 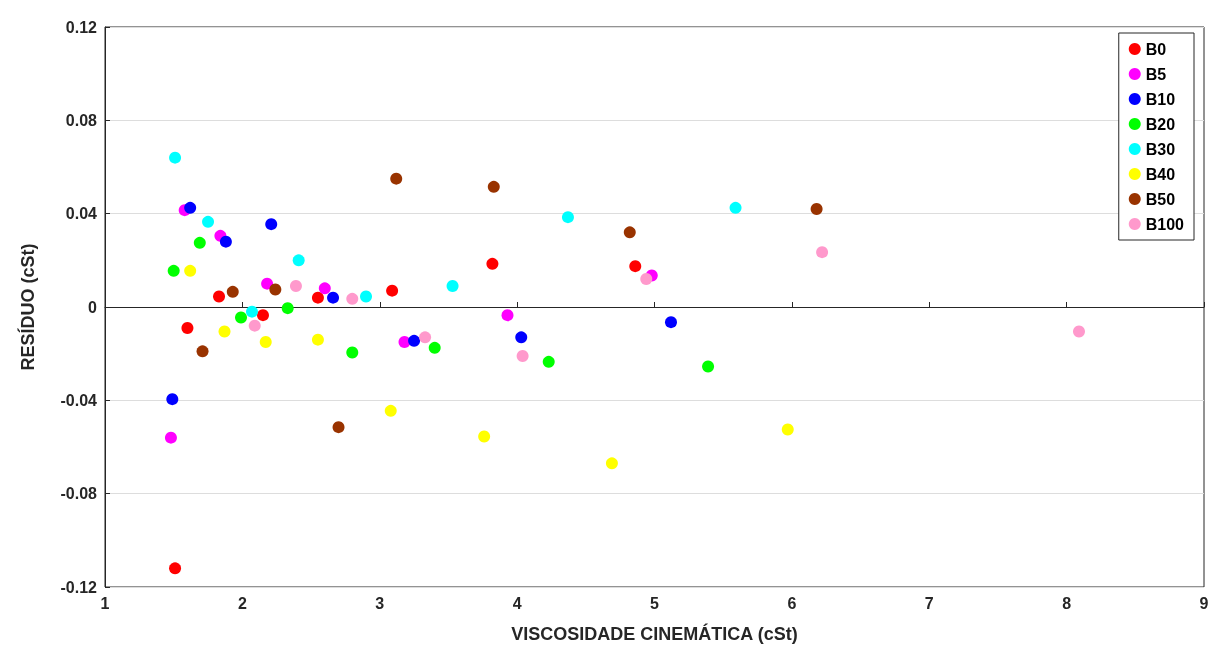 What do you see at coordinates (792, 603) in the screenshot?
I see `x-tick-label: 6` at bounding box center [792, 603].